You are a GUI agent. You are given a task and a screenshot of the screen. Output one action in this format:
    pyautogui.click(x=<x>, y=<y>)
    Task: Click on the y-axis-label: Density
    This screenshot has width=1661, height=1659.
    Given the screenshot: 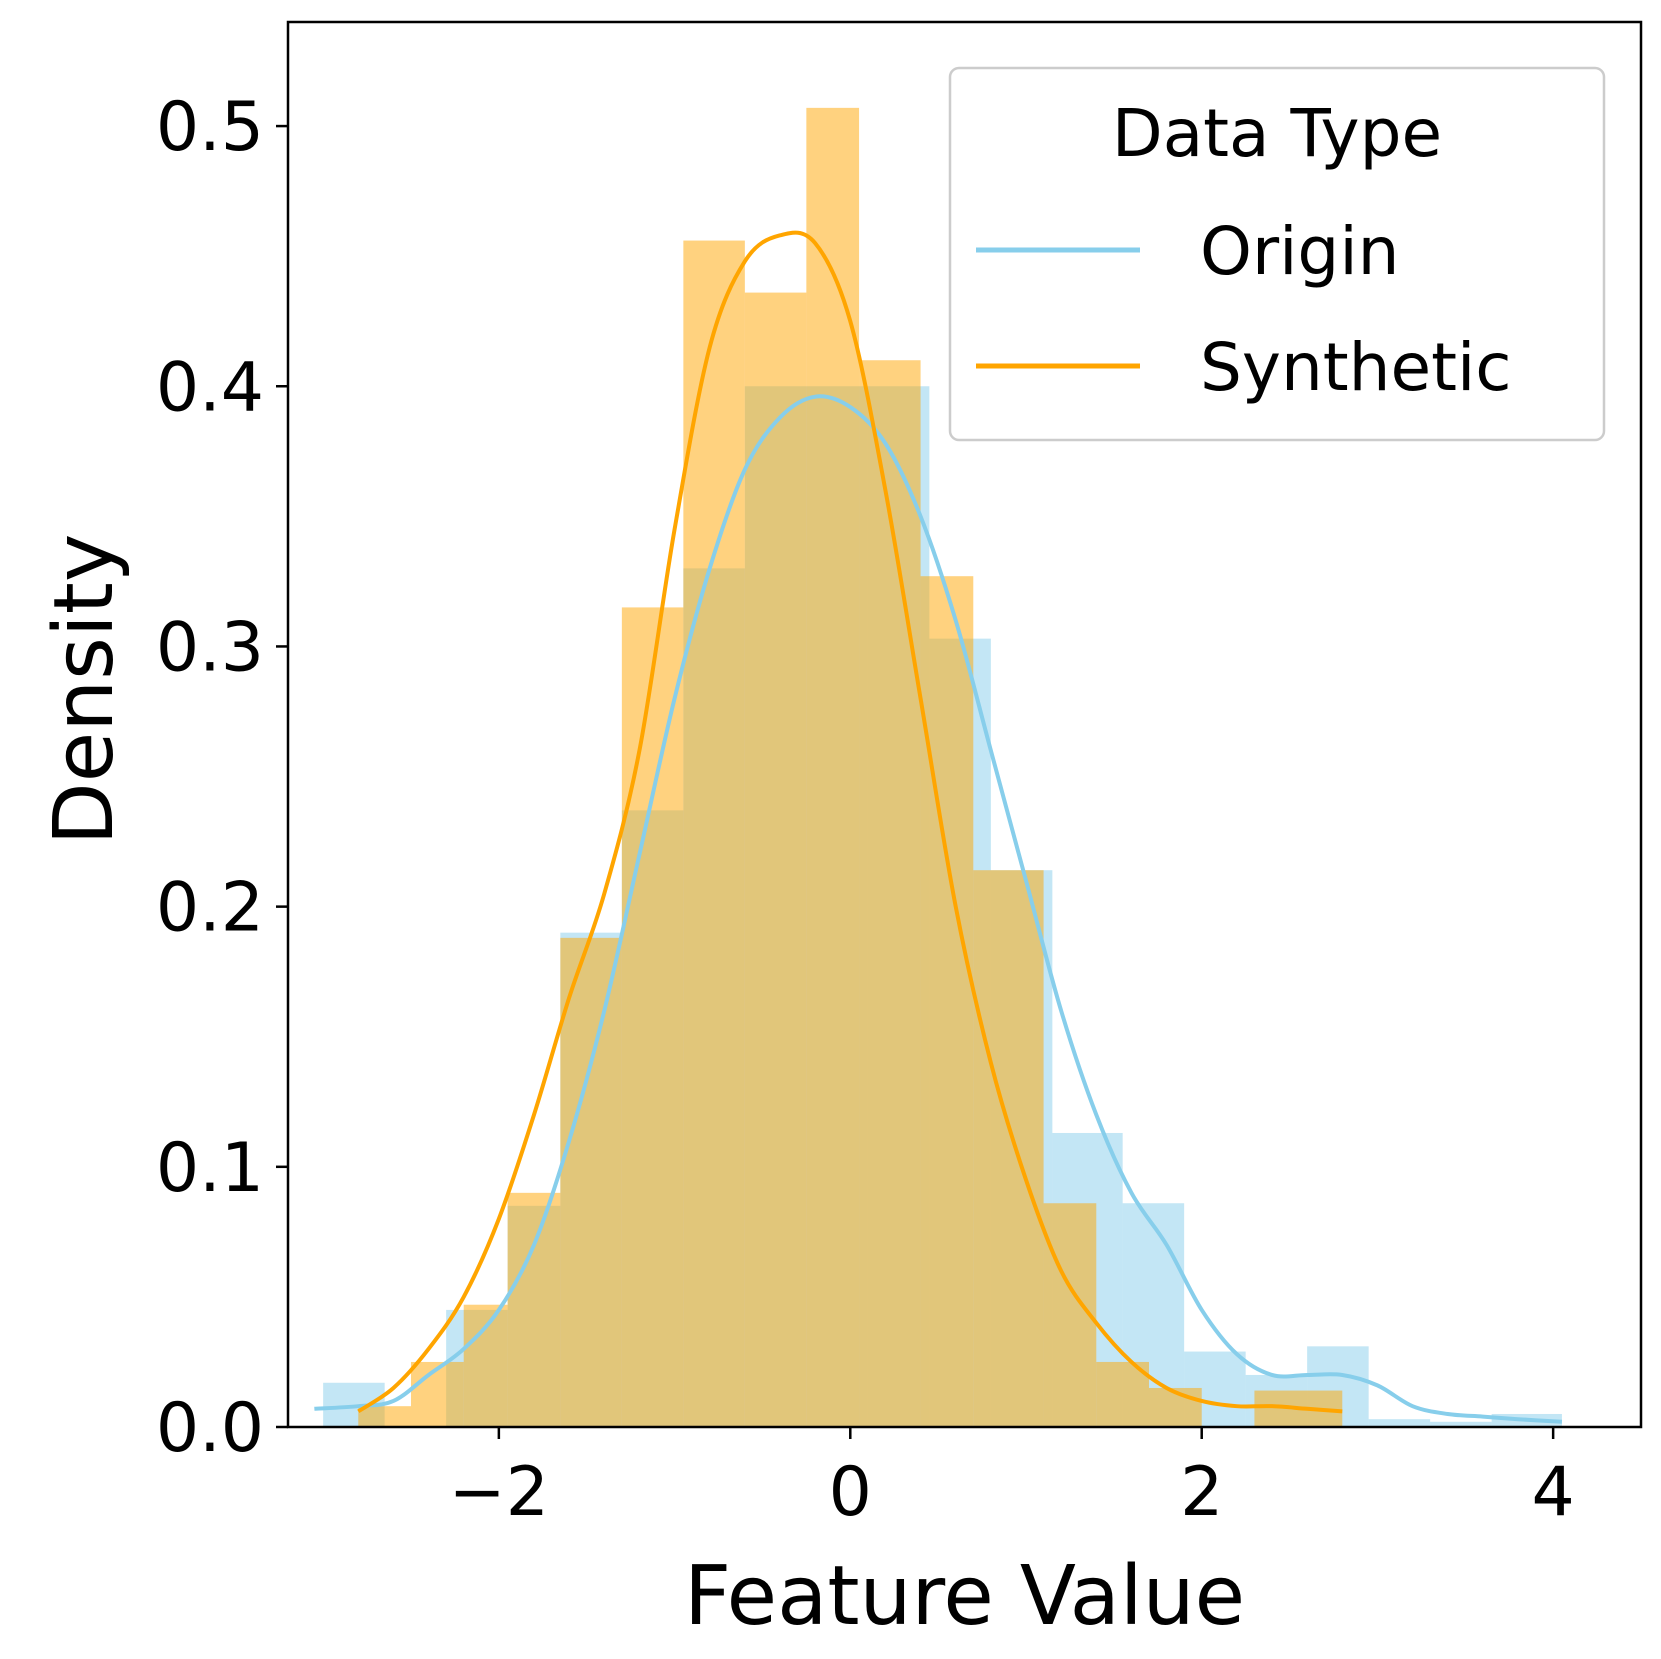 What is the action you would take?
    pyautogui.click(x=84, y=690)
    